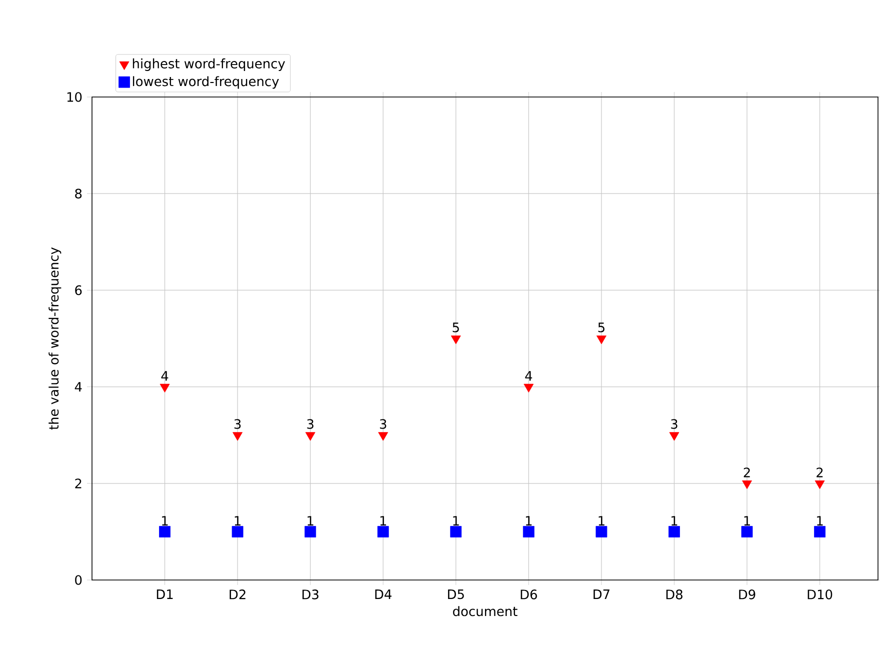  I want to click on x-tick-label: D8, so click(674, 595).